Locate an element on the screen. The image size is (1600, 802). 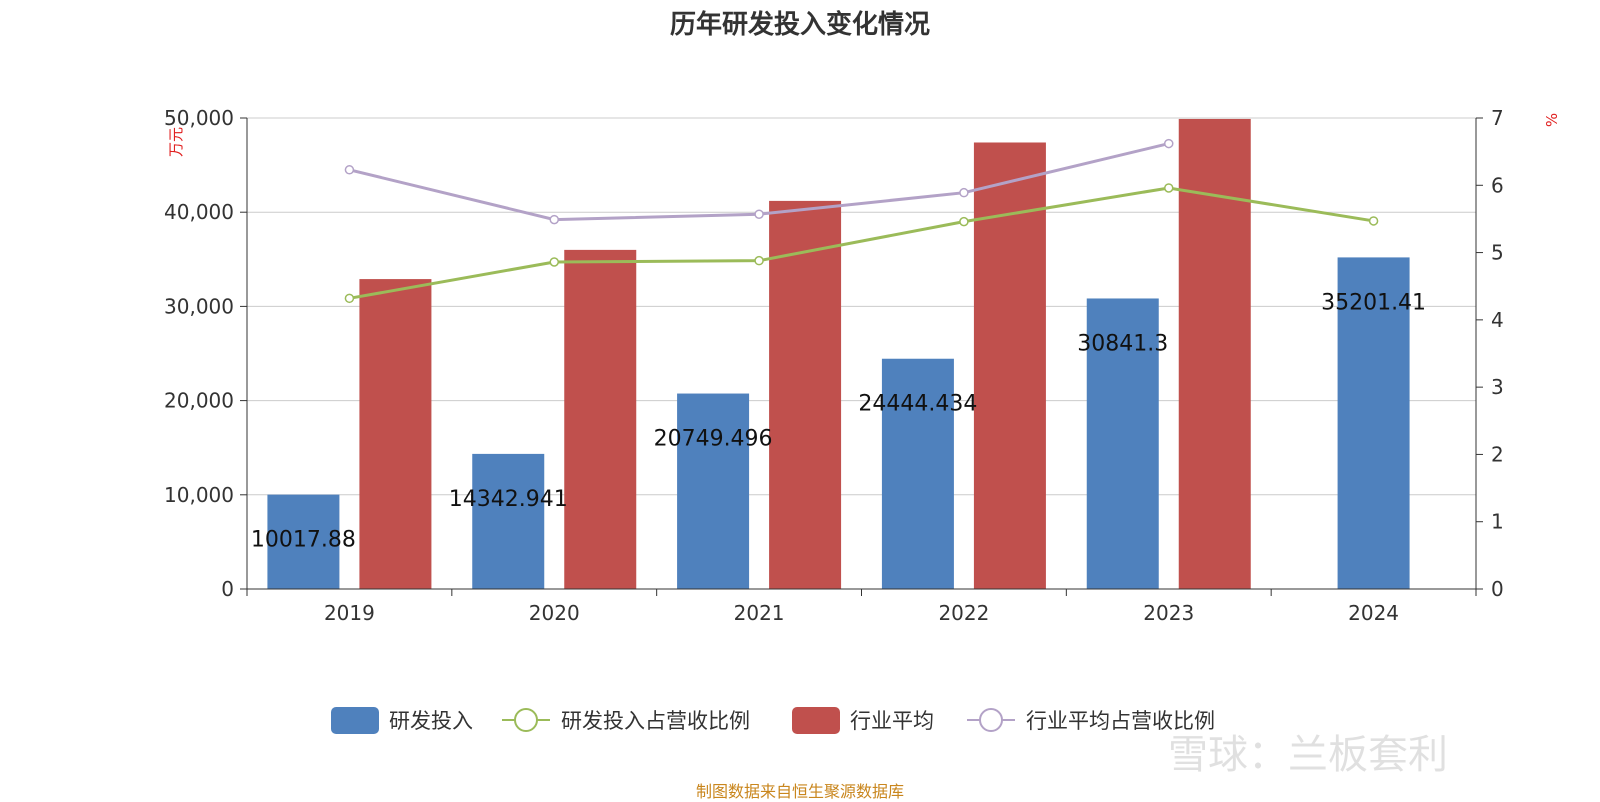
legend-item: 研发投入占营收比例 is located at coordinates (626, 720).